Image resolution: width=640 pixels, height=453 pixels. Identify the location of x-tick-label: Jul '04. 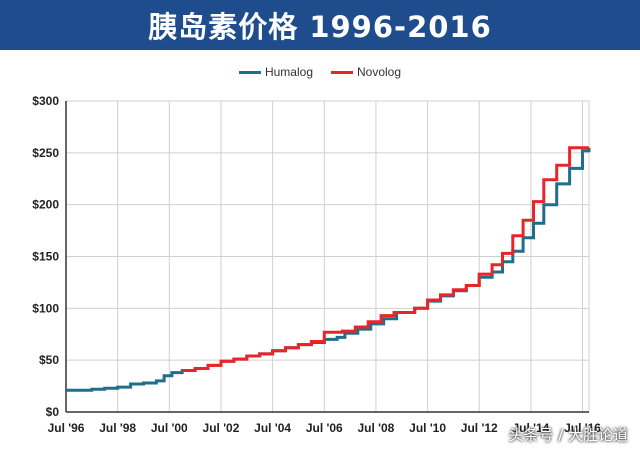
(272, 428).